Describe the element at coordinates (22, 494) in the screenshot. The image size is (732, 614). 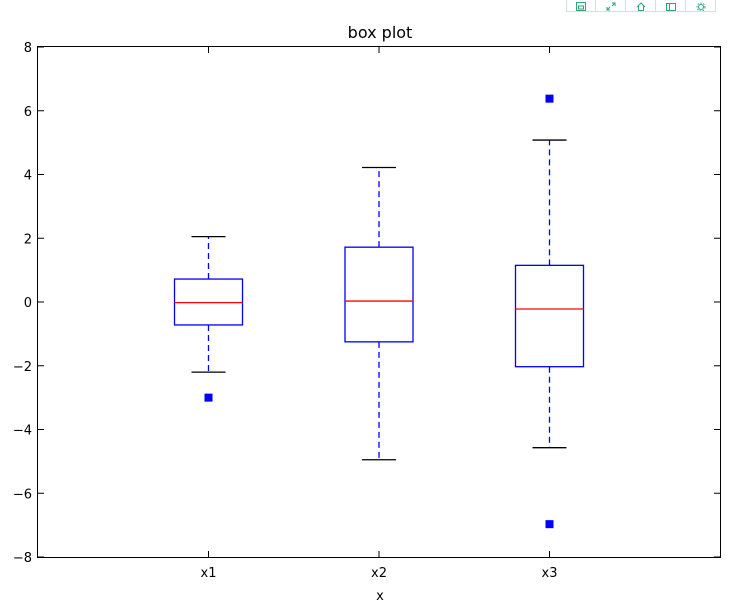
I see `y-tick-label: −6` at that location.